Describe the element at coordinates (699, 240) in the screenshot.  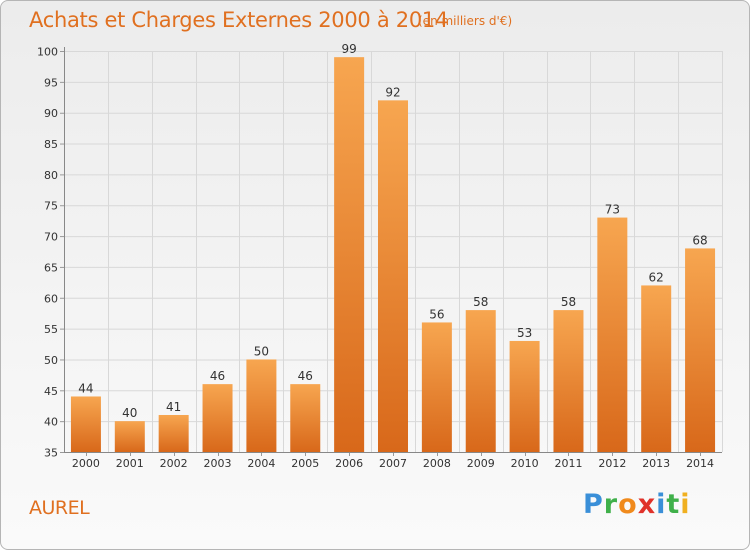
I see `bar-value-label: 68` at that location.